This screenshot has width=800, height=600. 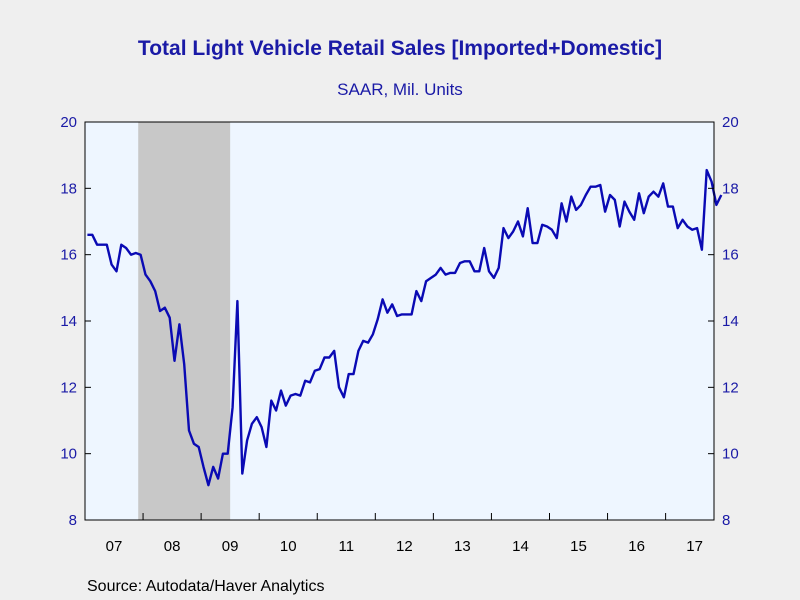 I want to click on x-tick-label: 09, so click(x=230, y=546).